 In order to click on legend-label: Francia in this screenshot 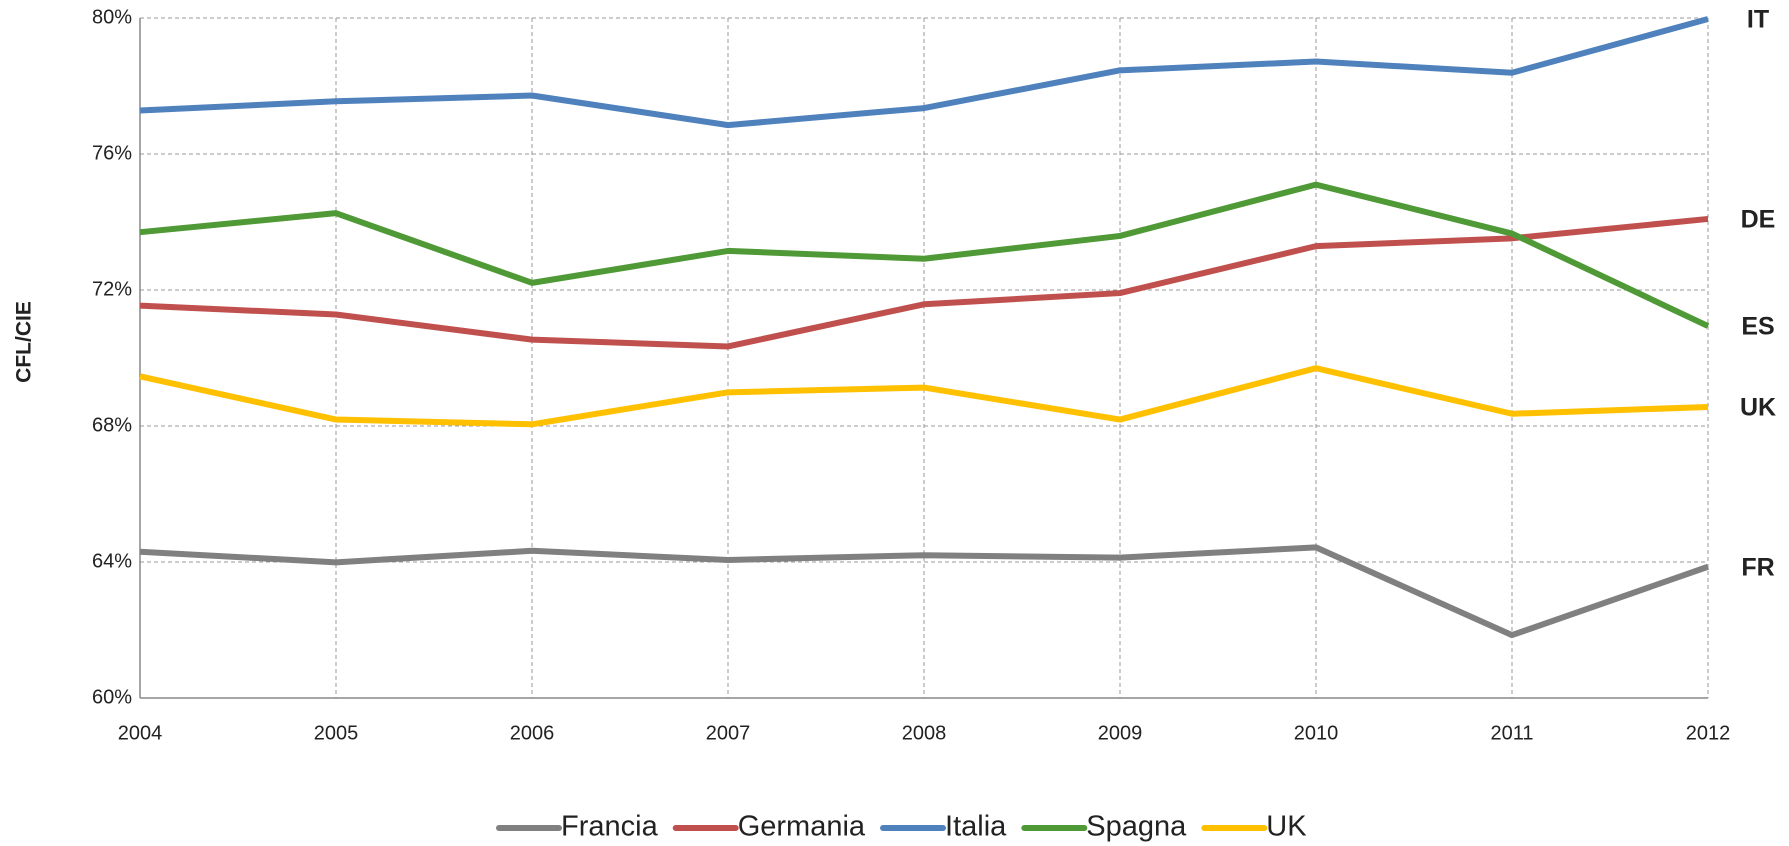, I will do `click(610, 827)`.